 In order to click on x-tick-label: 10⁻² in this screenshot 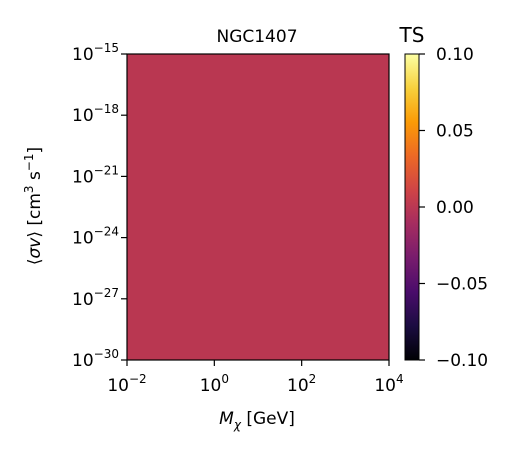, I will do `click(126, 384)`.